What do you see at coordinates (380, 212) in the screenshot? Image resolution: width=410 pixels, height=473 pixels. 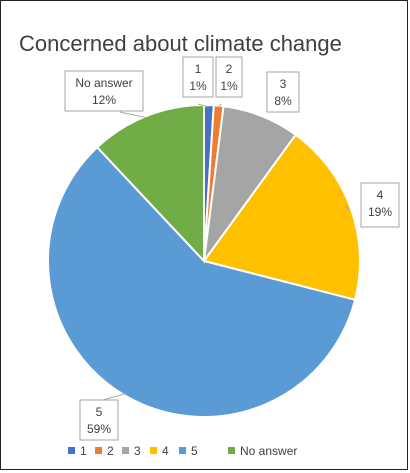 I see `data-label-percent: 19%` at bounding box center [380, 212].